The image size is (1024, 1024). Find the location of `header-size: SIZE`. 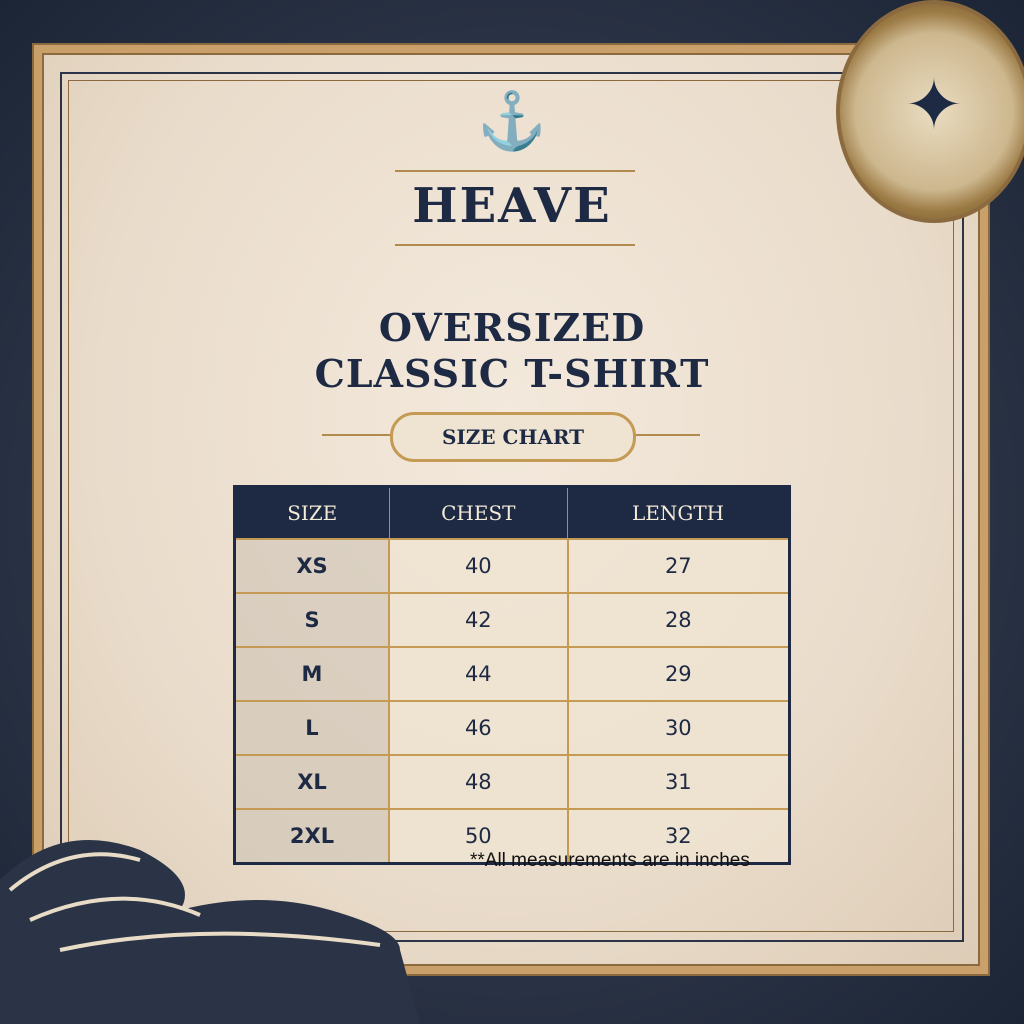

header-size: SIZE is located at coordinates (312, 513).